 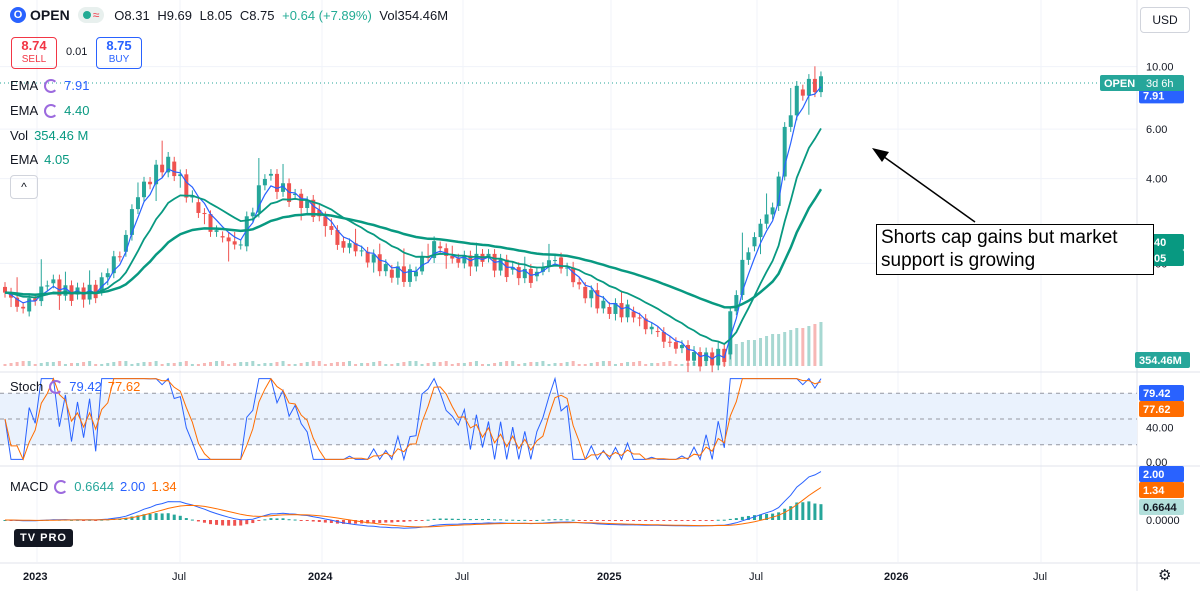 I want to click on open-value: O8.31, so click(x=132, y=15).